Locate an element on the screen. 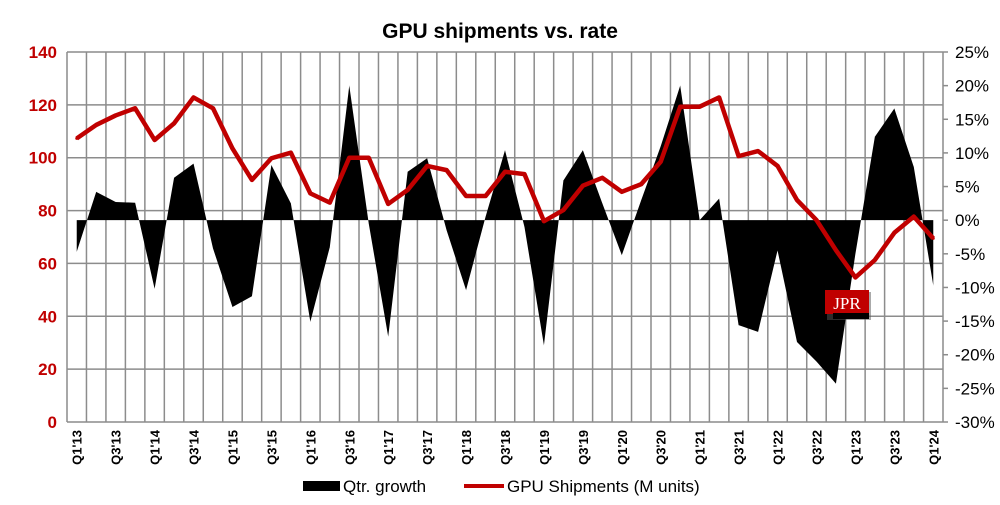  x-tick-label: Q1'21 is located at coordinates (700, 447).